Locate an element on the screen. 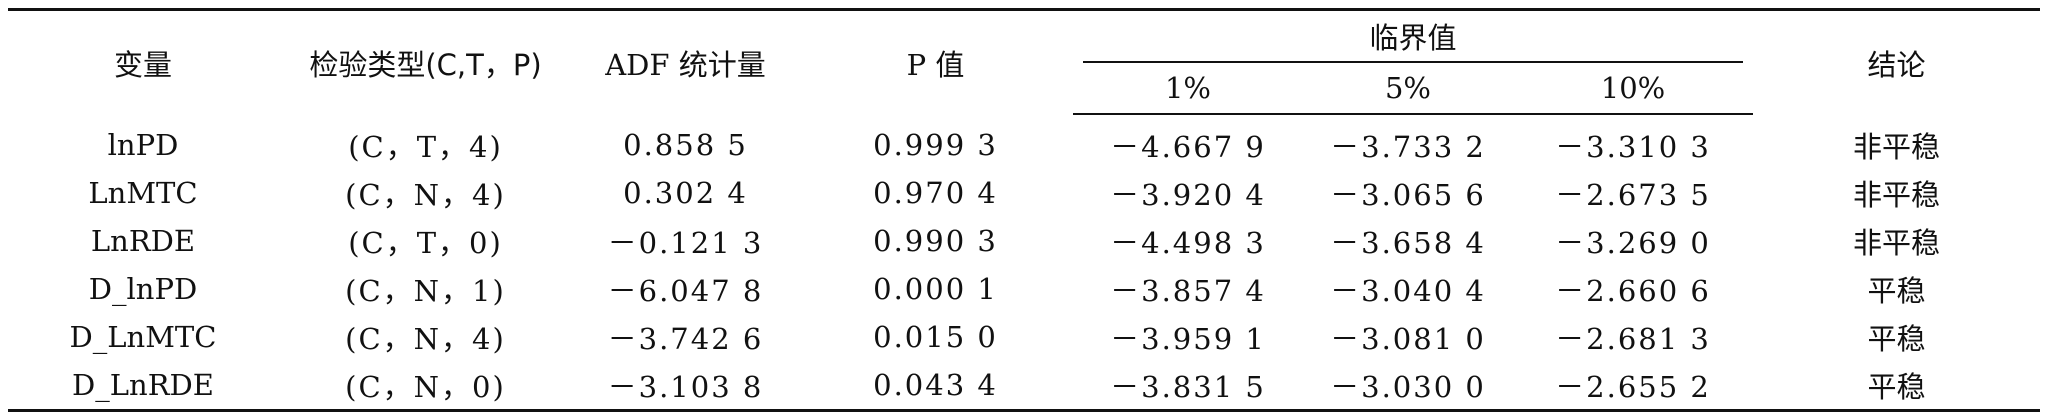  header-spacer-left is located at coordinates (1078, 35).